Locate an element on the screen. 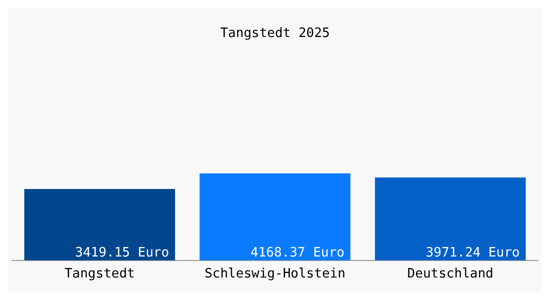 Image resolution: width=550 pixels, height=300 pixels. x-tick-label: Schleswig-Holstein is located at coordinates (275, 274).